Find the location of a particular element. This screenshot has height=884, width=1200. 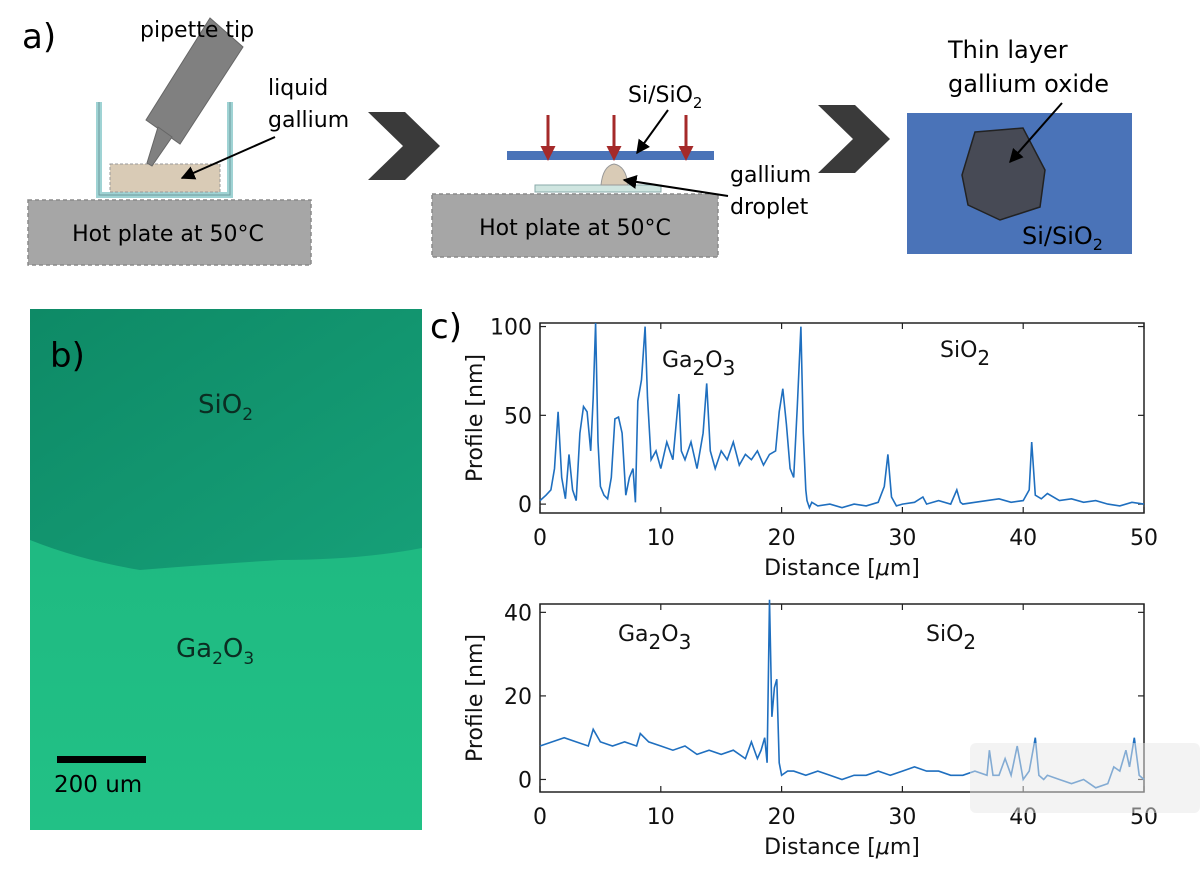

sio2-region is located at coordinates (226, 439).